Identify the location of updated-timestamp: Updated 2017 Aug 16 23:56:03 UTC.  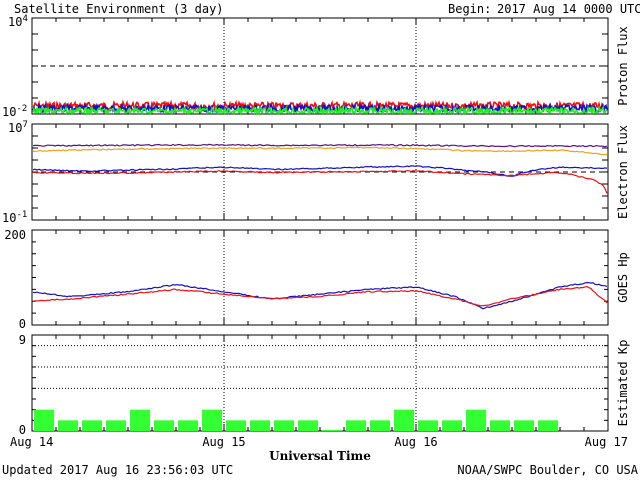
(117, 470).